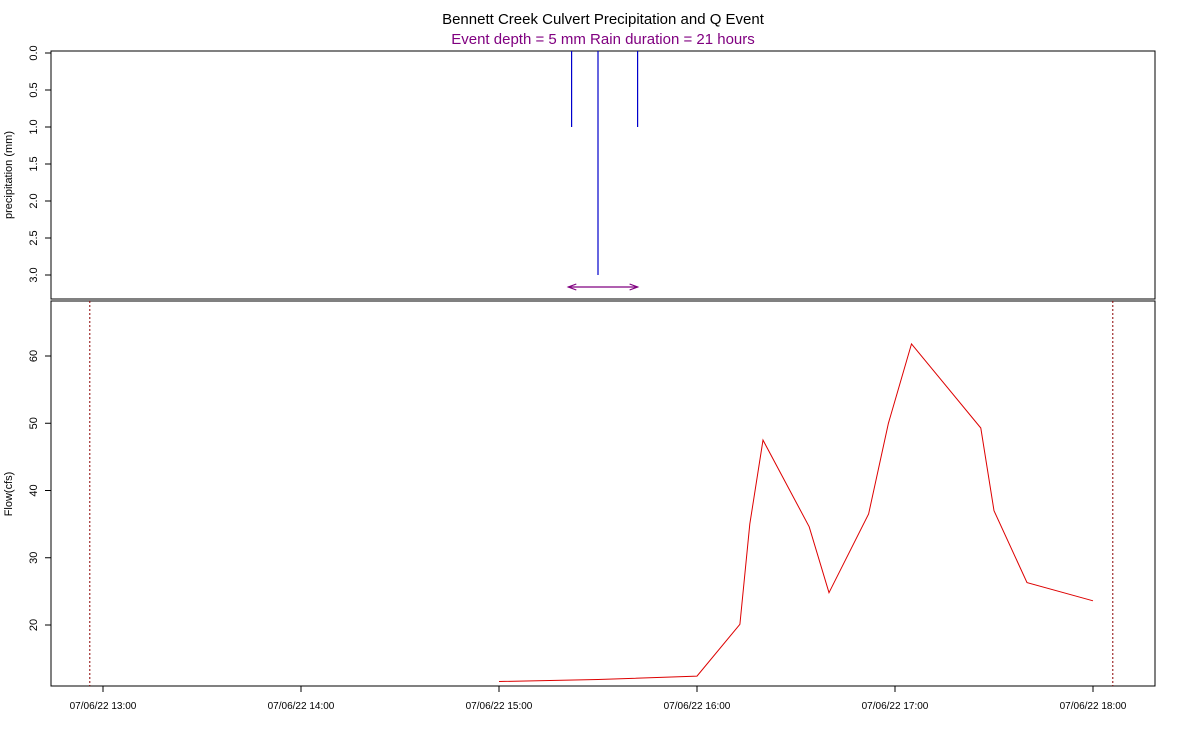  I want to click on duration-arrow-head-left, so click(571, 287).